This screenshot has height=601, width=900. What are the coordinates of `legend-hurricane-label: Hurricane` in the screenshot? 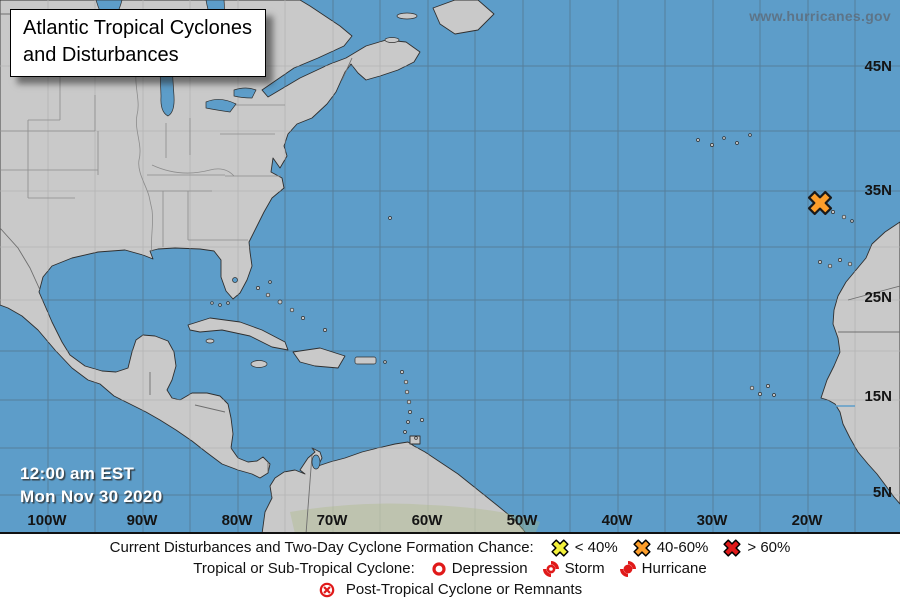 It's located at (674, 568).